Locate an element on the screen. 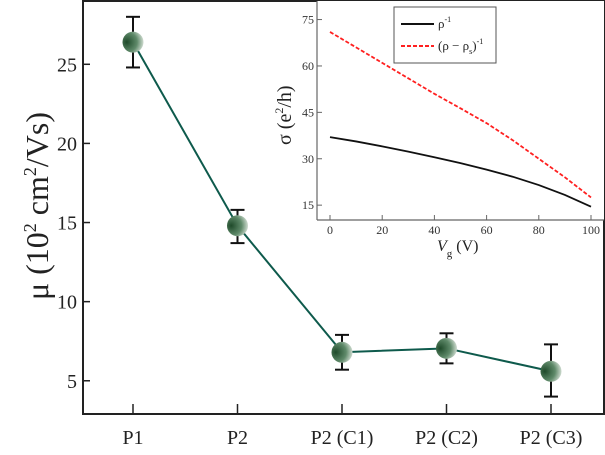 The height and width of the screenshot is (455, 605). inset-y-tick-label: 60 is located at coordinates (308, 66).